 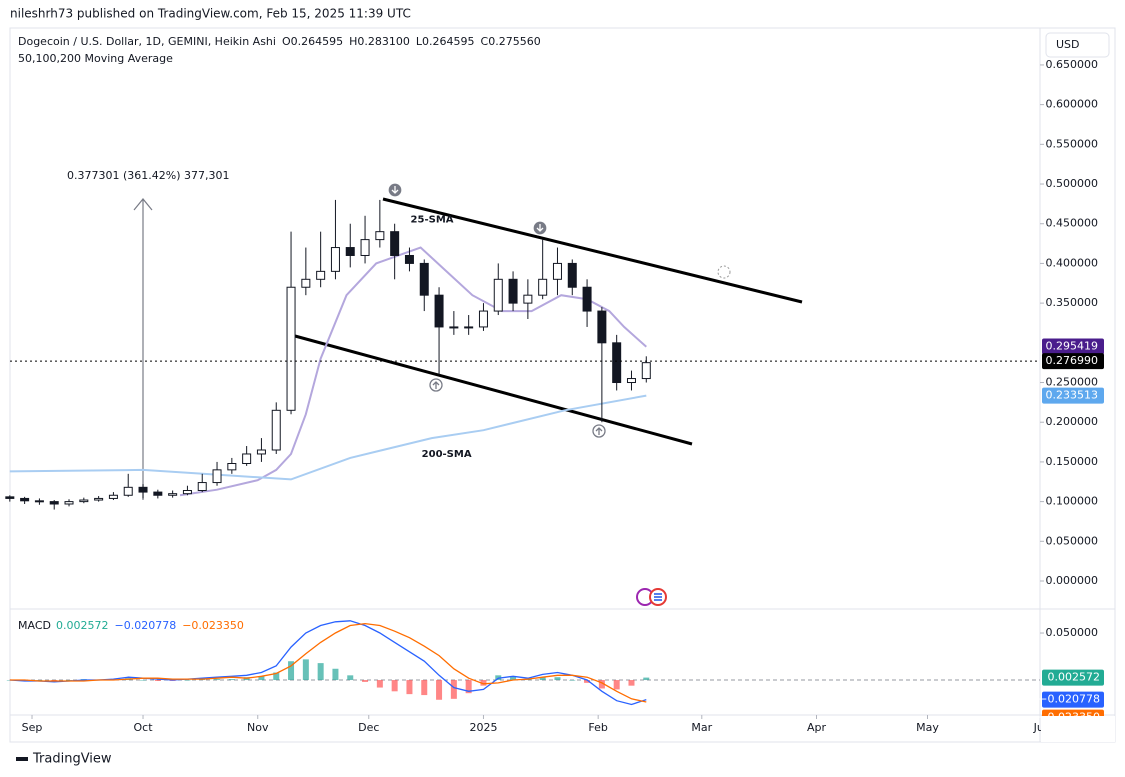 What do you see at coordinates (927, 727) in the screenshot?
I see `x-tick-label: May` at bounding box center [927, 727].